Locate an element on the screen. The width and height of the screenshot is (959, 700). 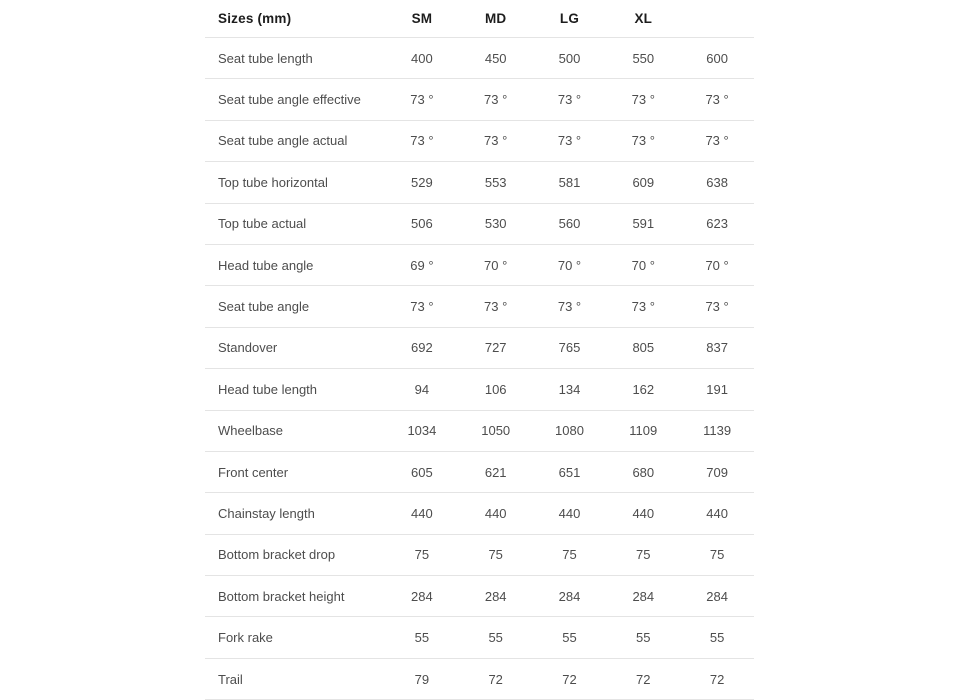
table-row: Chainstay length 440 440 440 440 440 is located at coordinates (479, 513).